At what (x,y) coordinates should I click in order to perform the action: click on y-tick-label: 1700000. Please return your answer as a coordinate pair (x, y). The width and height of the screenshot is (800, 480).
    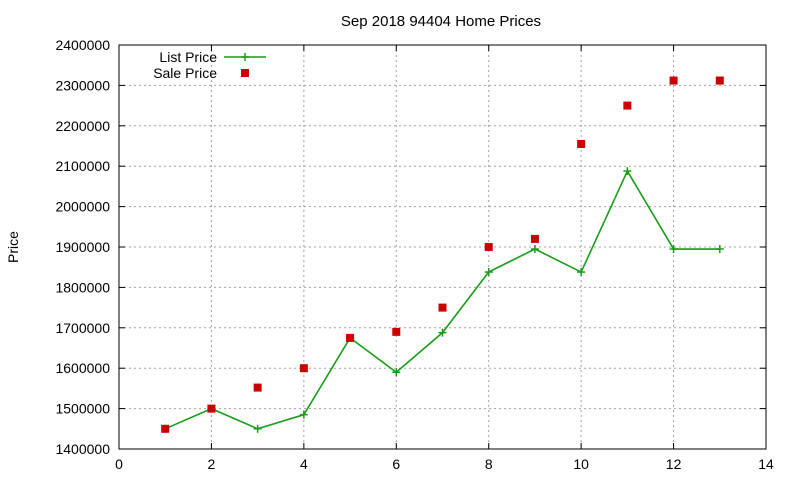
    Looking at the image, I should click on (82, 328).